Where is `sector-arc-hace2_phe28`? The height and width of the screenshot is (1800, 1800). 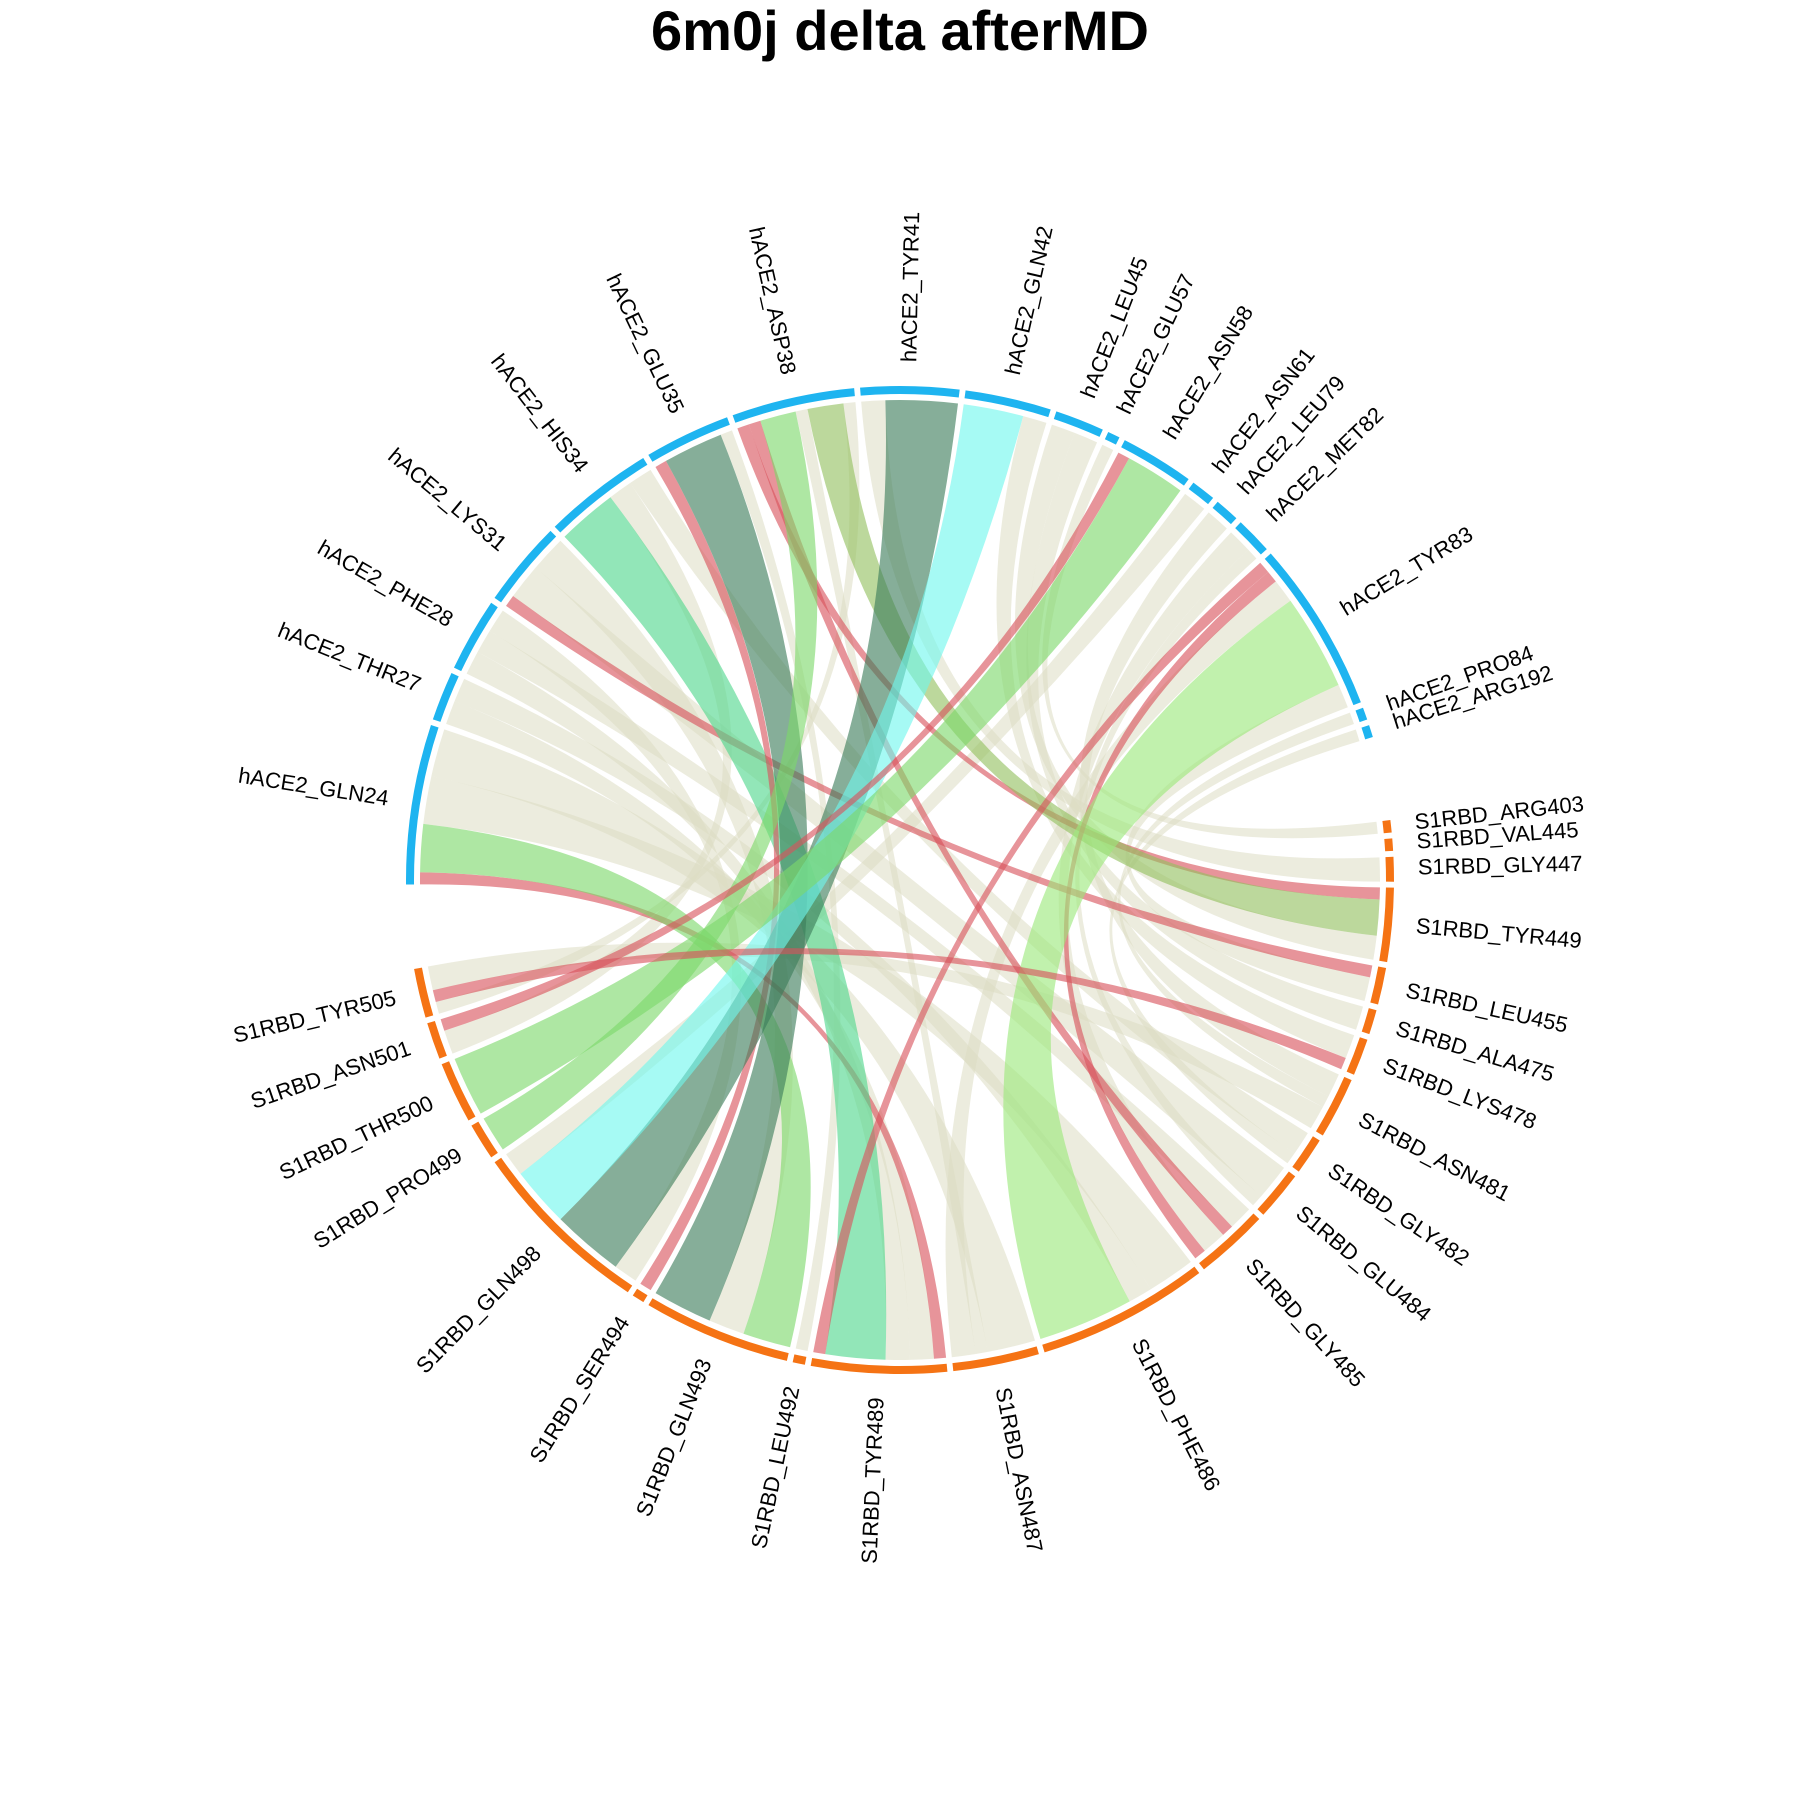
sector-arc-hace2_phe28 is located at coordinates (475, 637).